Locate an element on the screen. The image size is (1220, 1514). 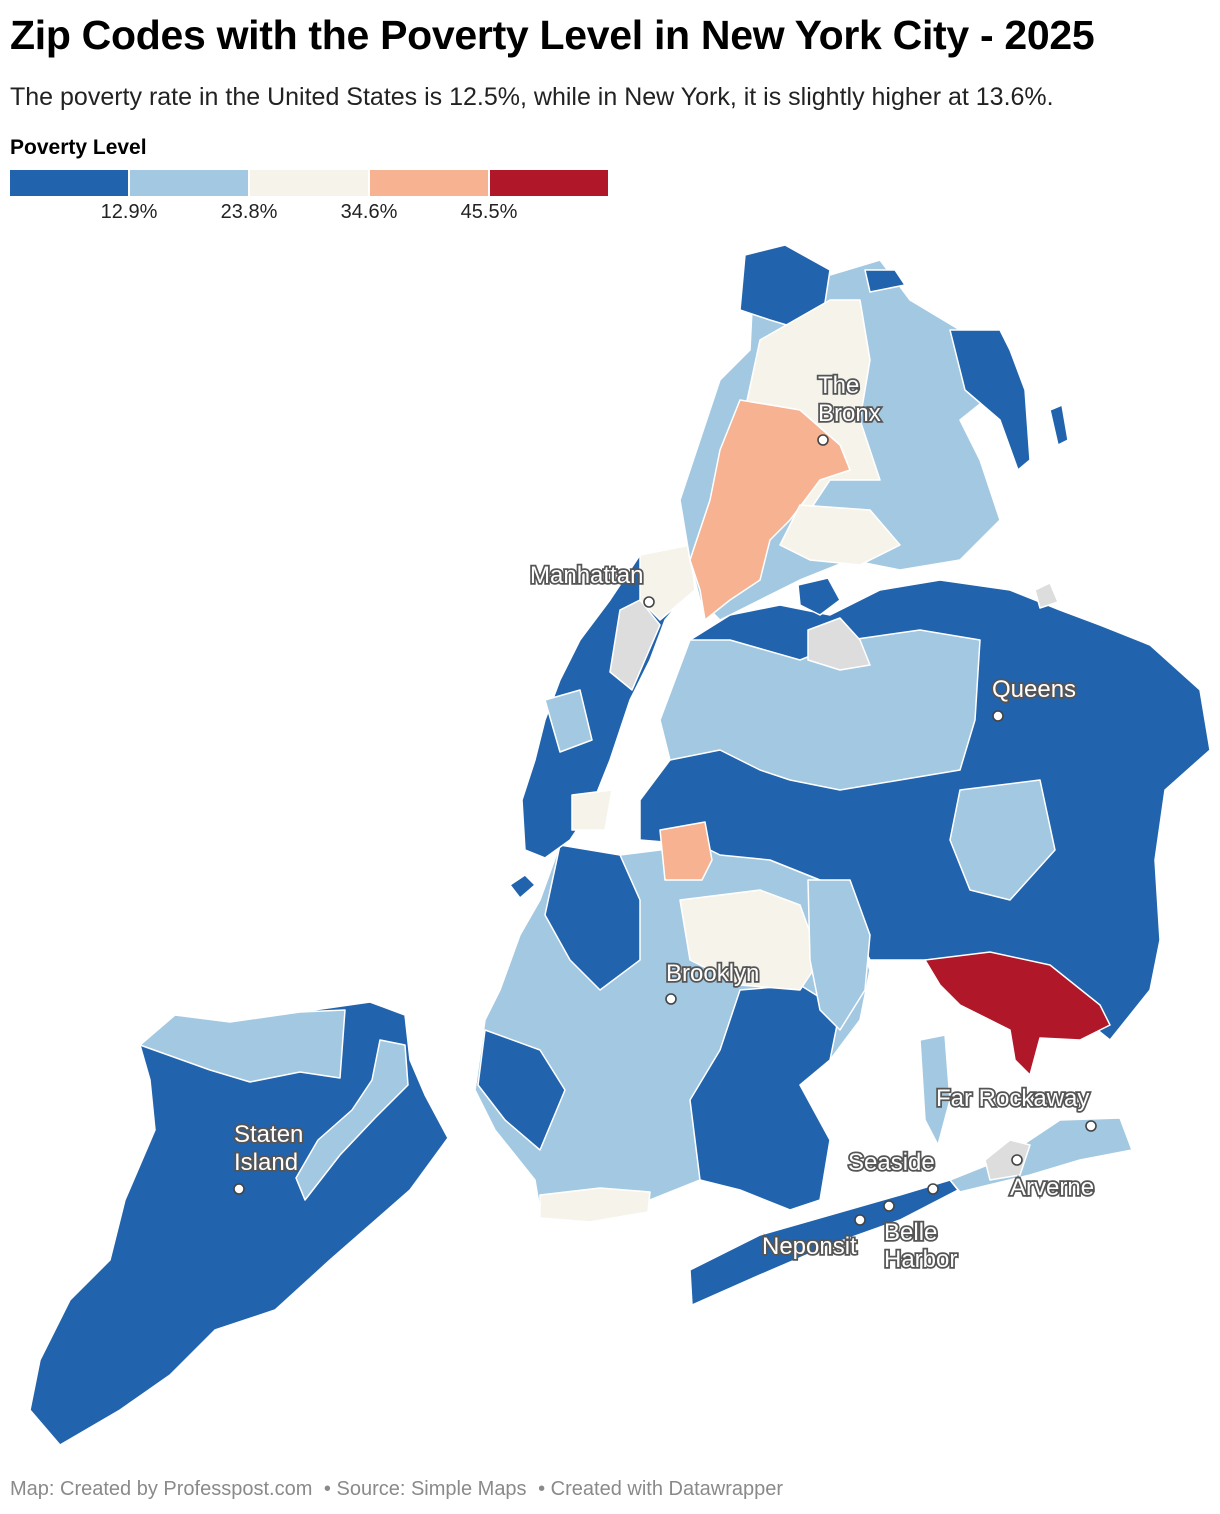
footer-tool-credit: • Created with Datawrapper is located at coordinates (661, 1489).